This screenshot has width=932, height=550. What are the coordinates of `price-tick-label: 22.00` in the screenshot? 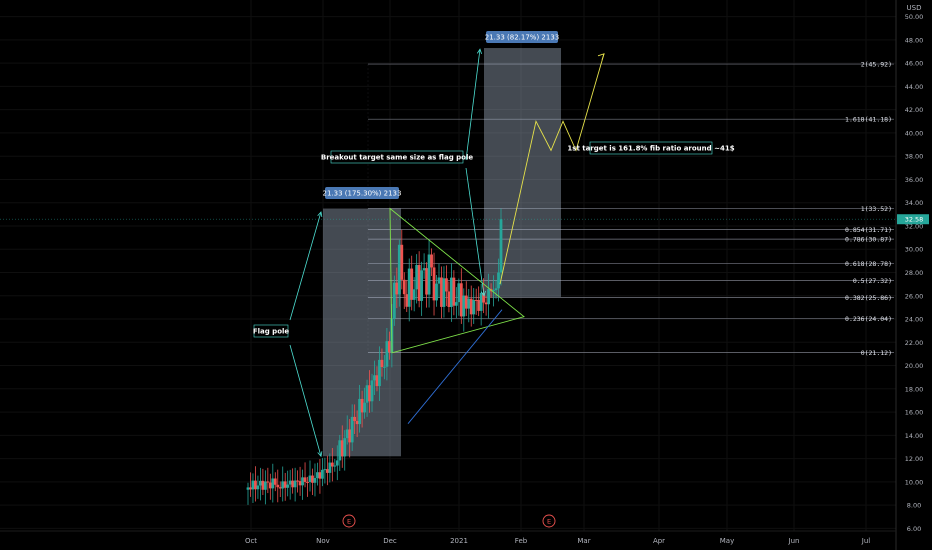 It's located at (914, 343).